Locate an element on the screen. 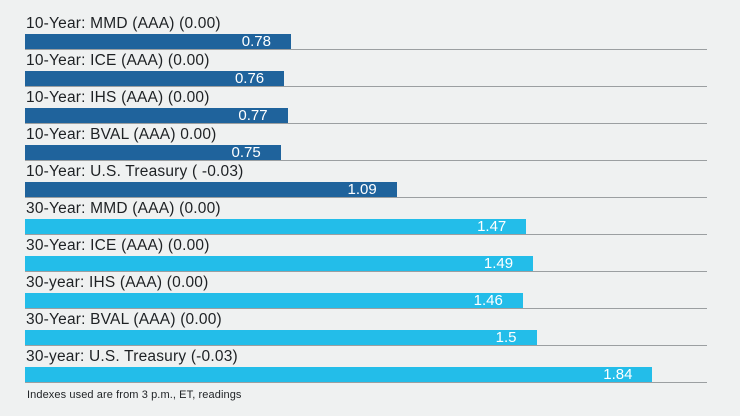 This screenshot has width=740, height=416. bar-label: 30-Year: ICE (AAA) (0.00) is located at coordinates (118, 245).